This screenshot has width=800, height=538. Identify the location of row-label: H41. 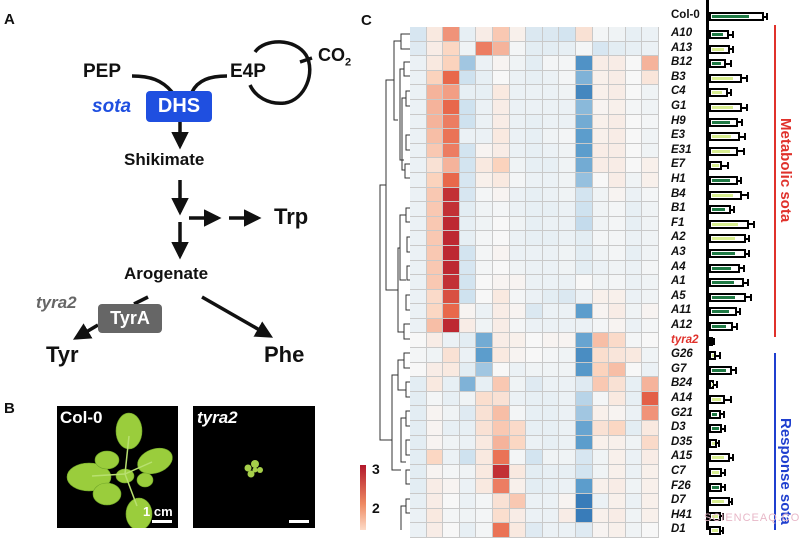
(682, 514).